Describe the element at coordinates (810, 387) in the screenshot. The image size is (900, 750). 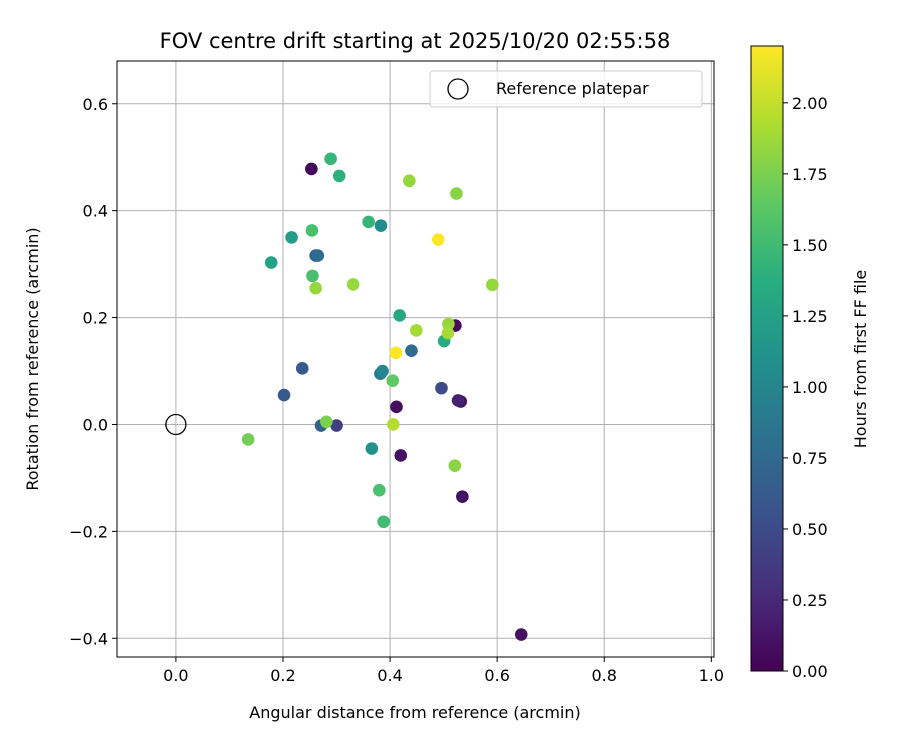
I see `colorbar-tick-label: 1.00` at that location.